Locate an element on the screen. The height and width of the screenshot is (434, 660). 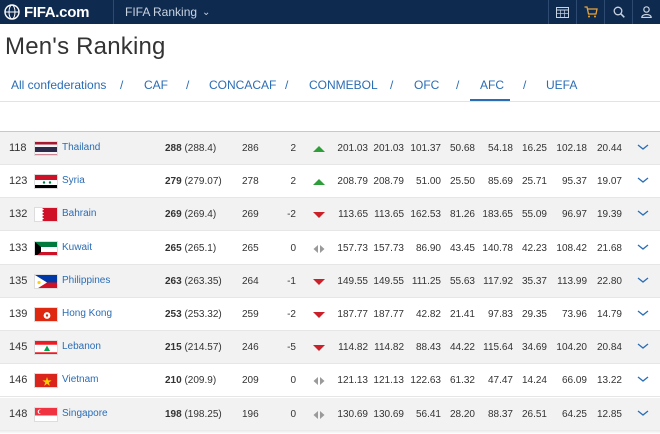
tab-caf: CAF is located at coordinates (156, 85).